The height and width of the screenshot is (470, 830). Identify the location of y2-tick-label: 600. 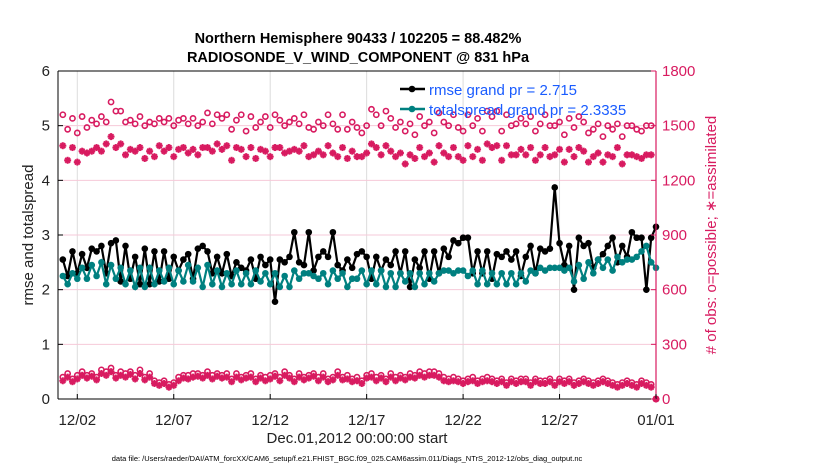
(674, 290).